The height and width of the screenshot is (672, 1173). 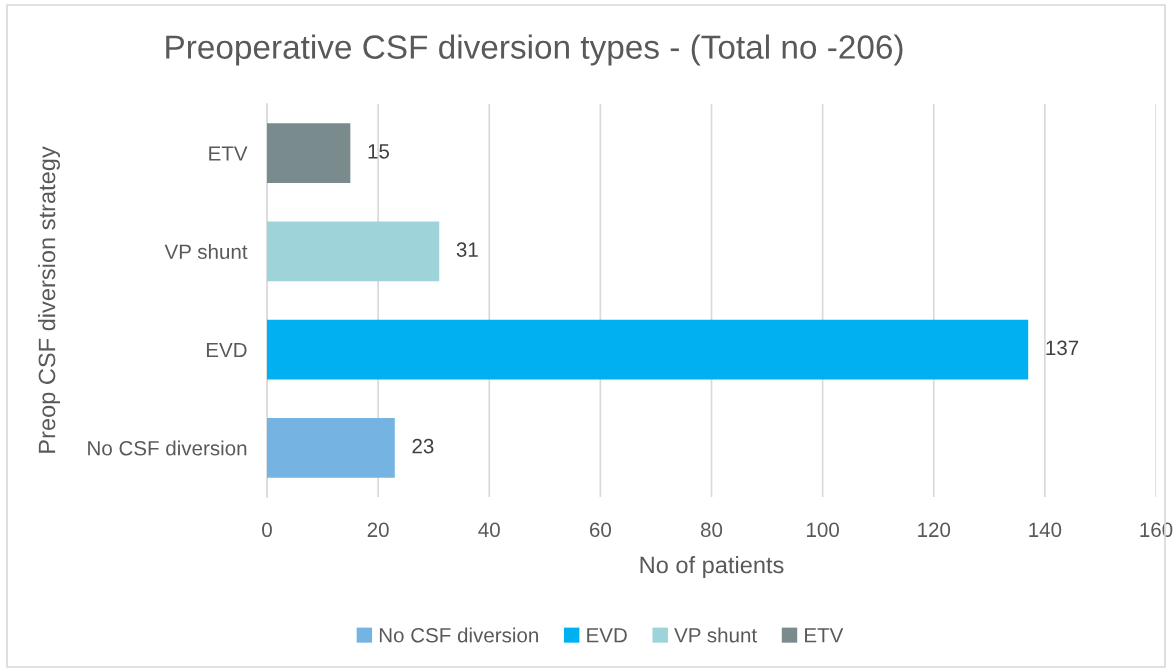 What do you see at coordinates (379, 151) in the screenshot?
I see `data-label: 15` at bounding box center [379, 151].